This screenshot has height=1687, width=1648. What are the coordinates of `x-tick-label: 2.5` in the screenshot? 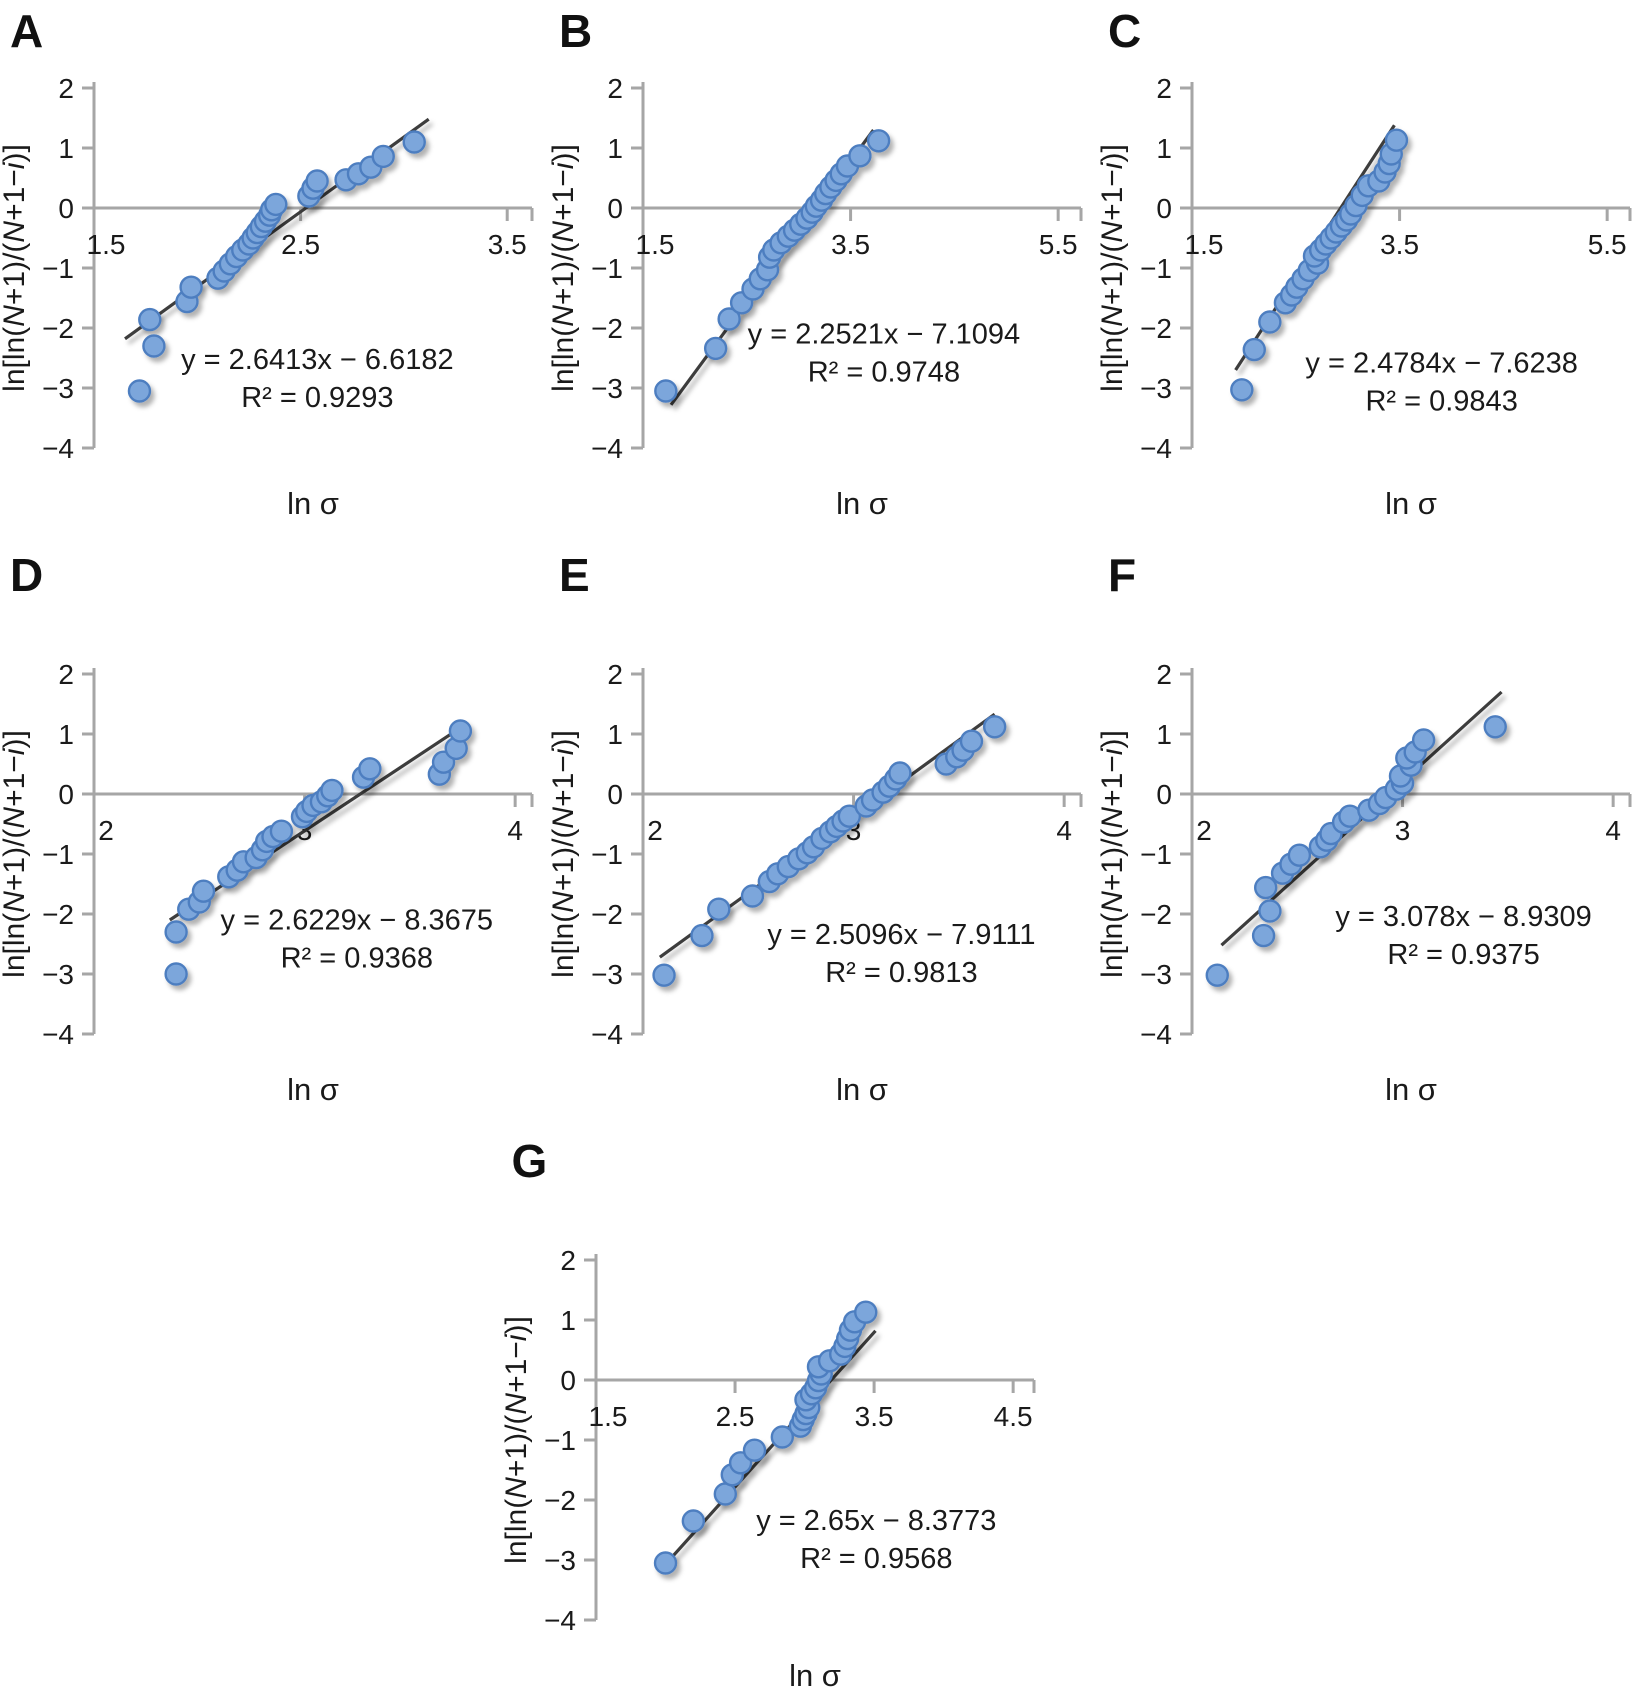 It's located at (300, 244).